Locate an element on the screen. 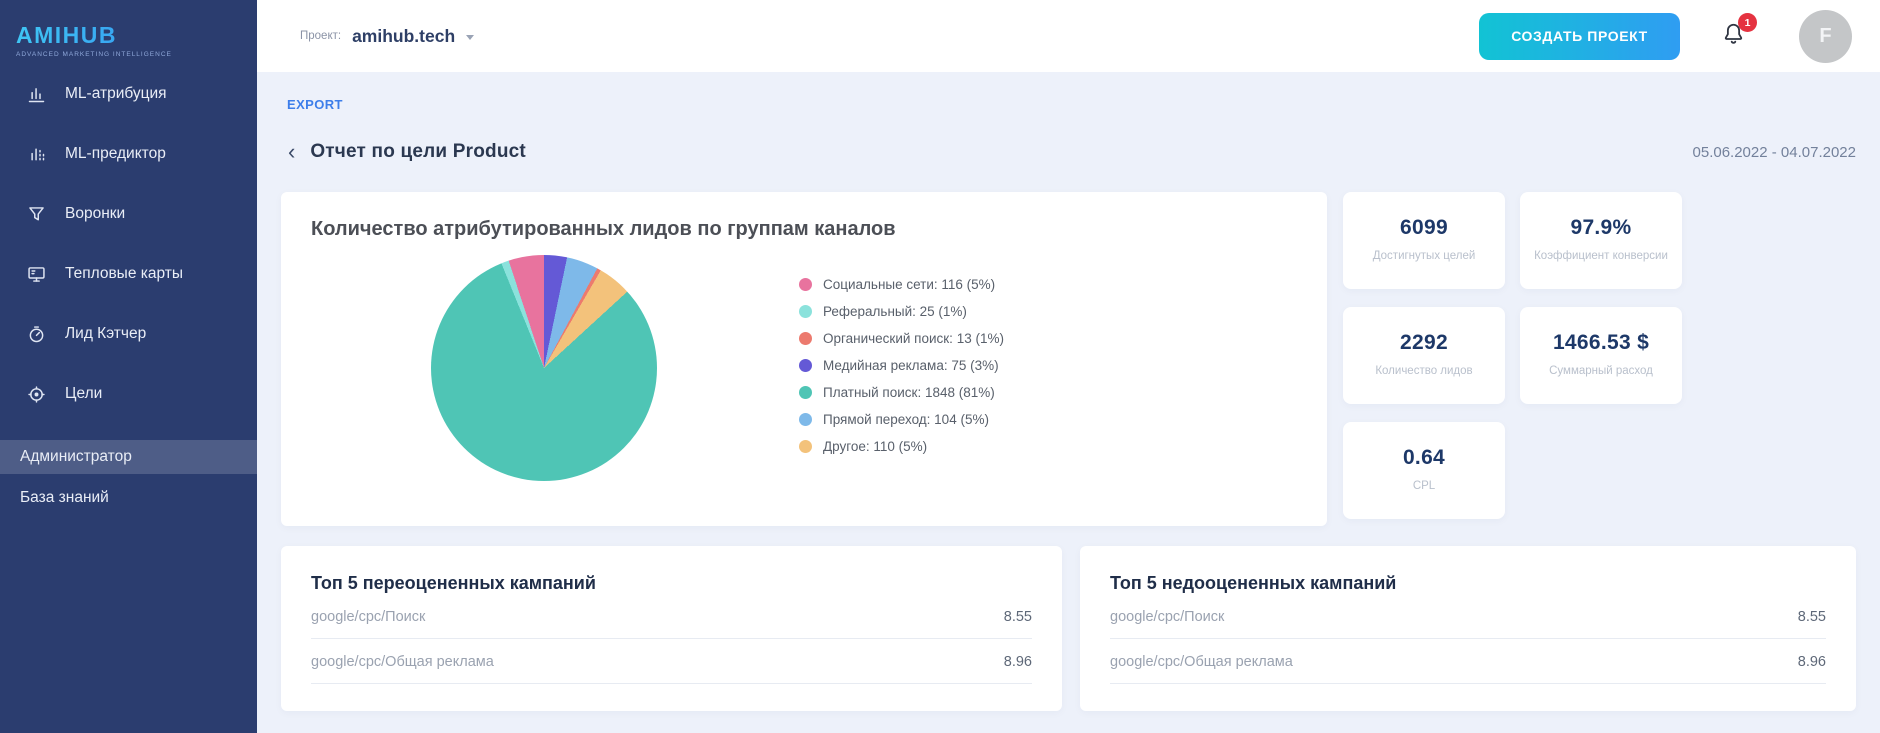 The image size is (1880, 733). back-chevron-icon: ‹ is located at coordinates (292, 151).